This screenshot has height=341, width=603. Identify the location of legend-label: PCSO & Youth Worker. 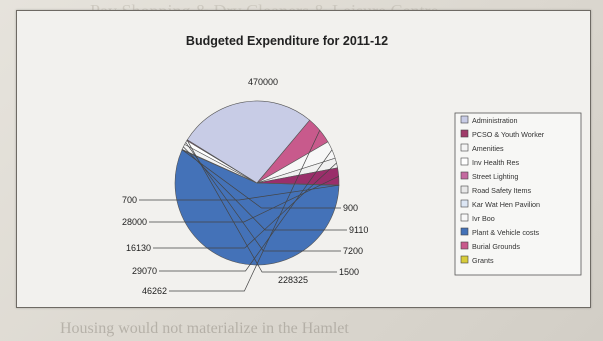
(508, 134).